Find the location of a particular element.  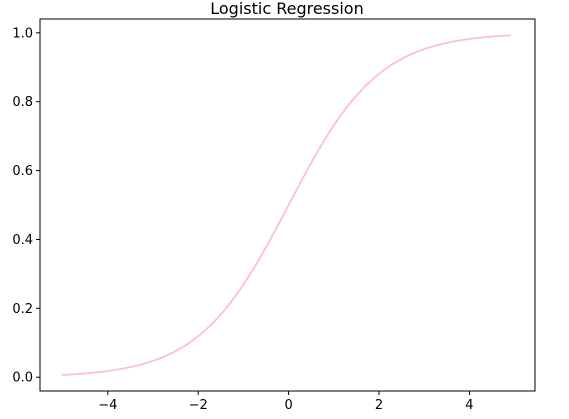

y-axis: 0.0 0.2 0.4 0.6 0.8 1.0 is located at coordinates (26, 206).